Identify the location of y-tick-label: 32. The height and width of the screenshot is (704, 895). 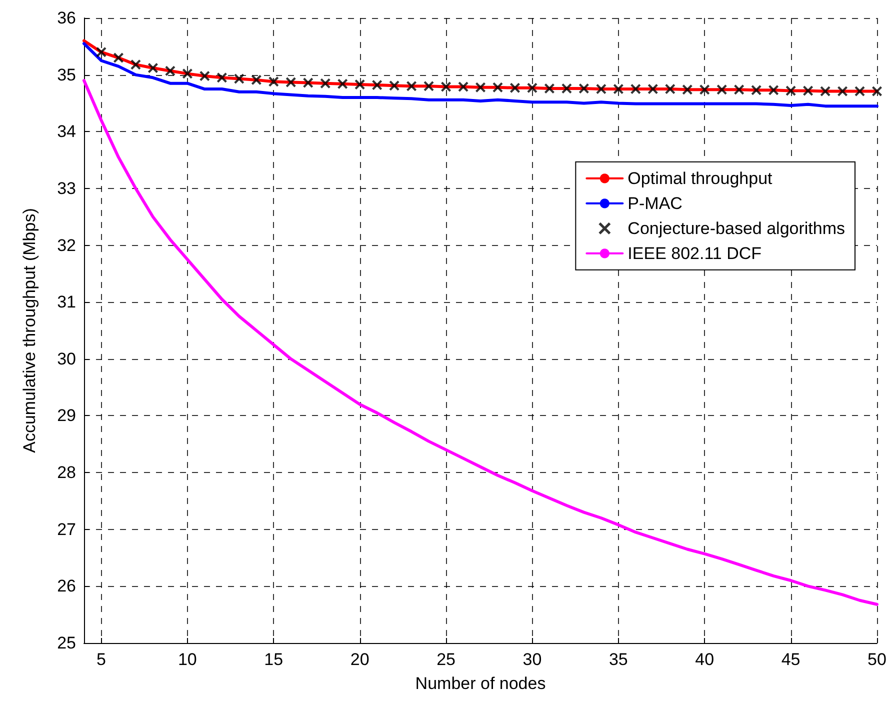
(66, 245).